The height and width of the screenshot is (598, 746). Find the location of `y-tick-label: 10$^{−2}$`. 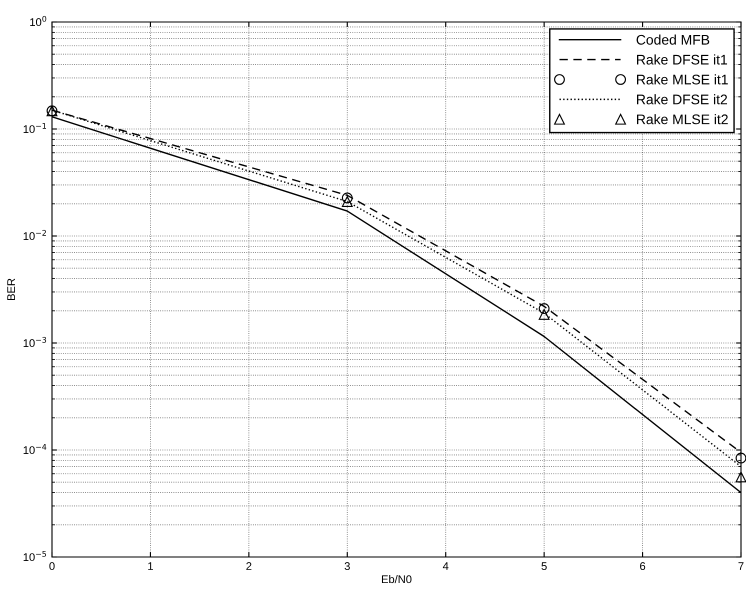

y-tick-label: 10$^{−2}$ is located at coordinates (35, 235).